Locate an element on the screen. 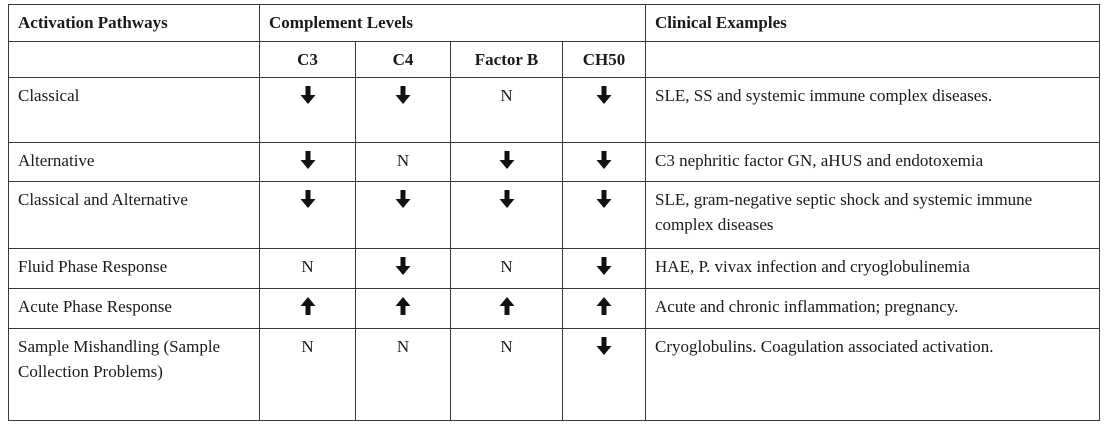  header-activation-pathways: Activation Pathways is located at coordinates (134, 23).